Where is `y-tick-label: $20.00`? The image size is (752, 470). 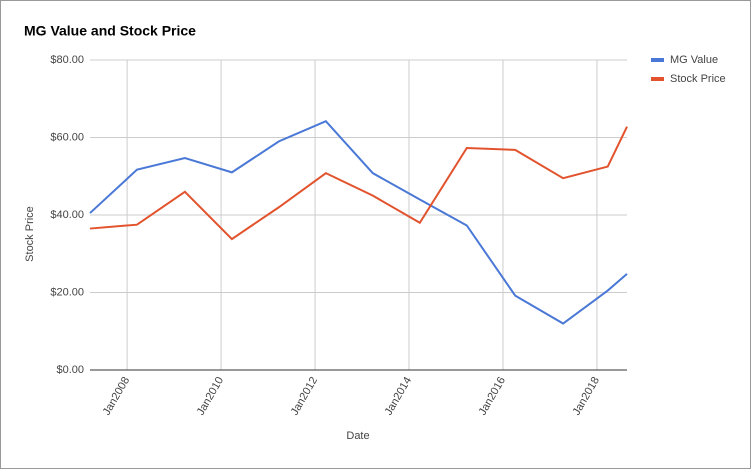 y-tick-label: $20.00 is located at coordinates (67, 292).